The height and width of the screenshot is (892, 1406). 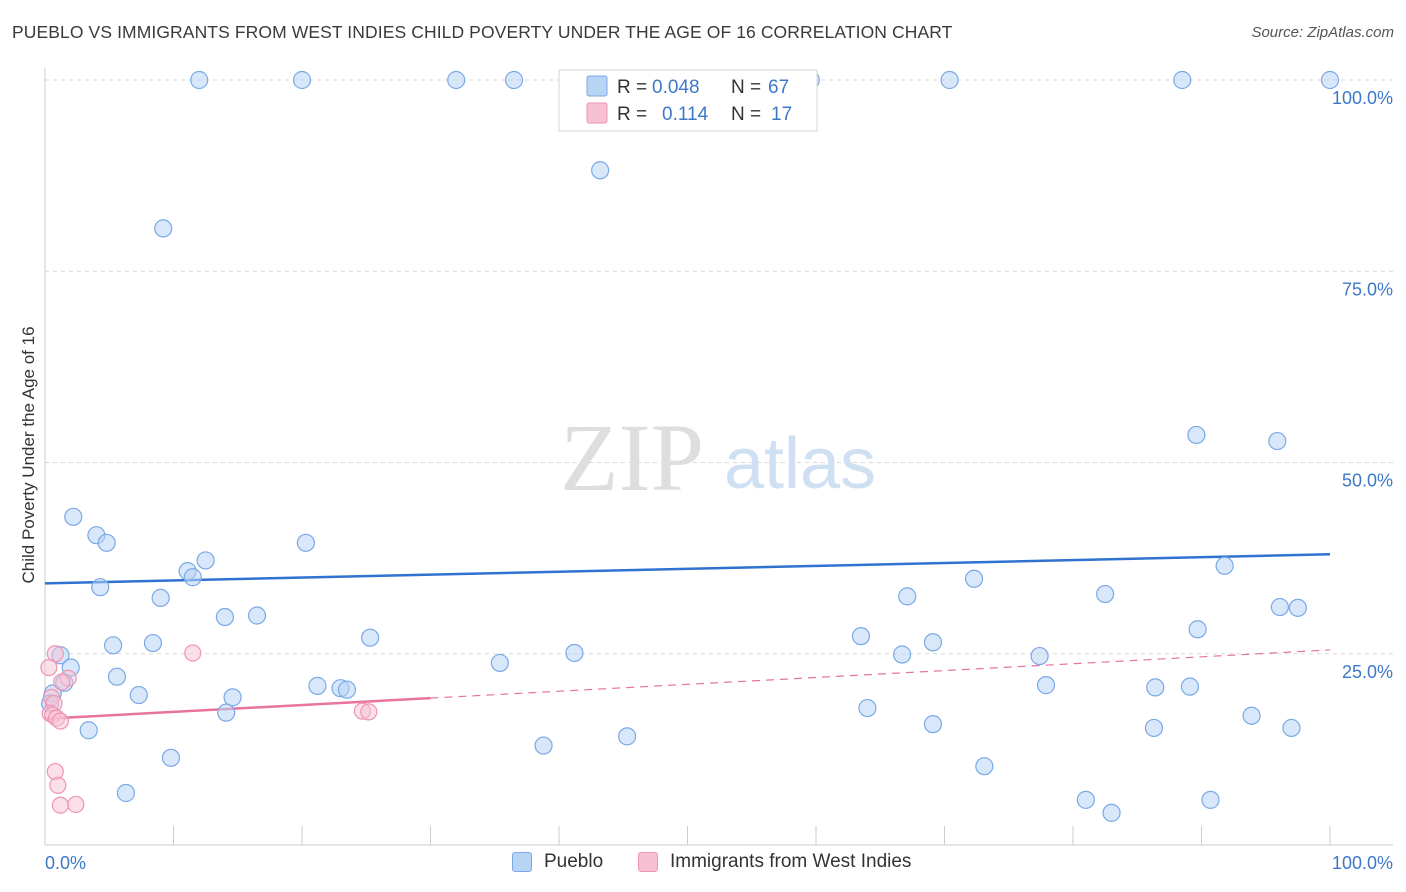 What do you see at coordinates (781, 114) in the screenshot?
I see `legend-n-value-west-indies: 17` at bounding box center [781, 114].